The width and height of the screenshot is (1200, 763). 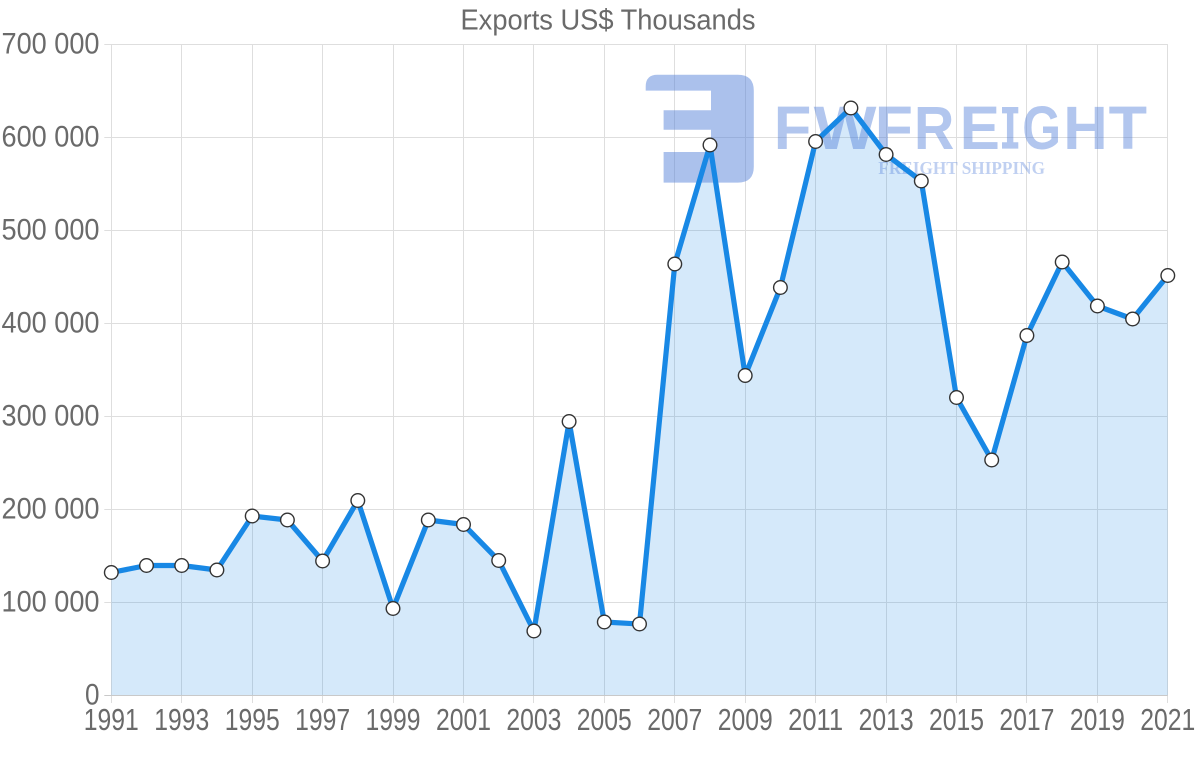 What do you see at coordinates (51, 230) in the screenshot?
I see `svg-text: 500 000` at bounding box center [51, 230].